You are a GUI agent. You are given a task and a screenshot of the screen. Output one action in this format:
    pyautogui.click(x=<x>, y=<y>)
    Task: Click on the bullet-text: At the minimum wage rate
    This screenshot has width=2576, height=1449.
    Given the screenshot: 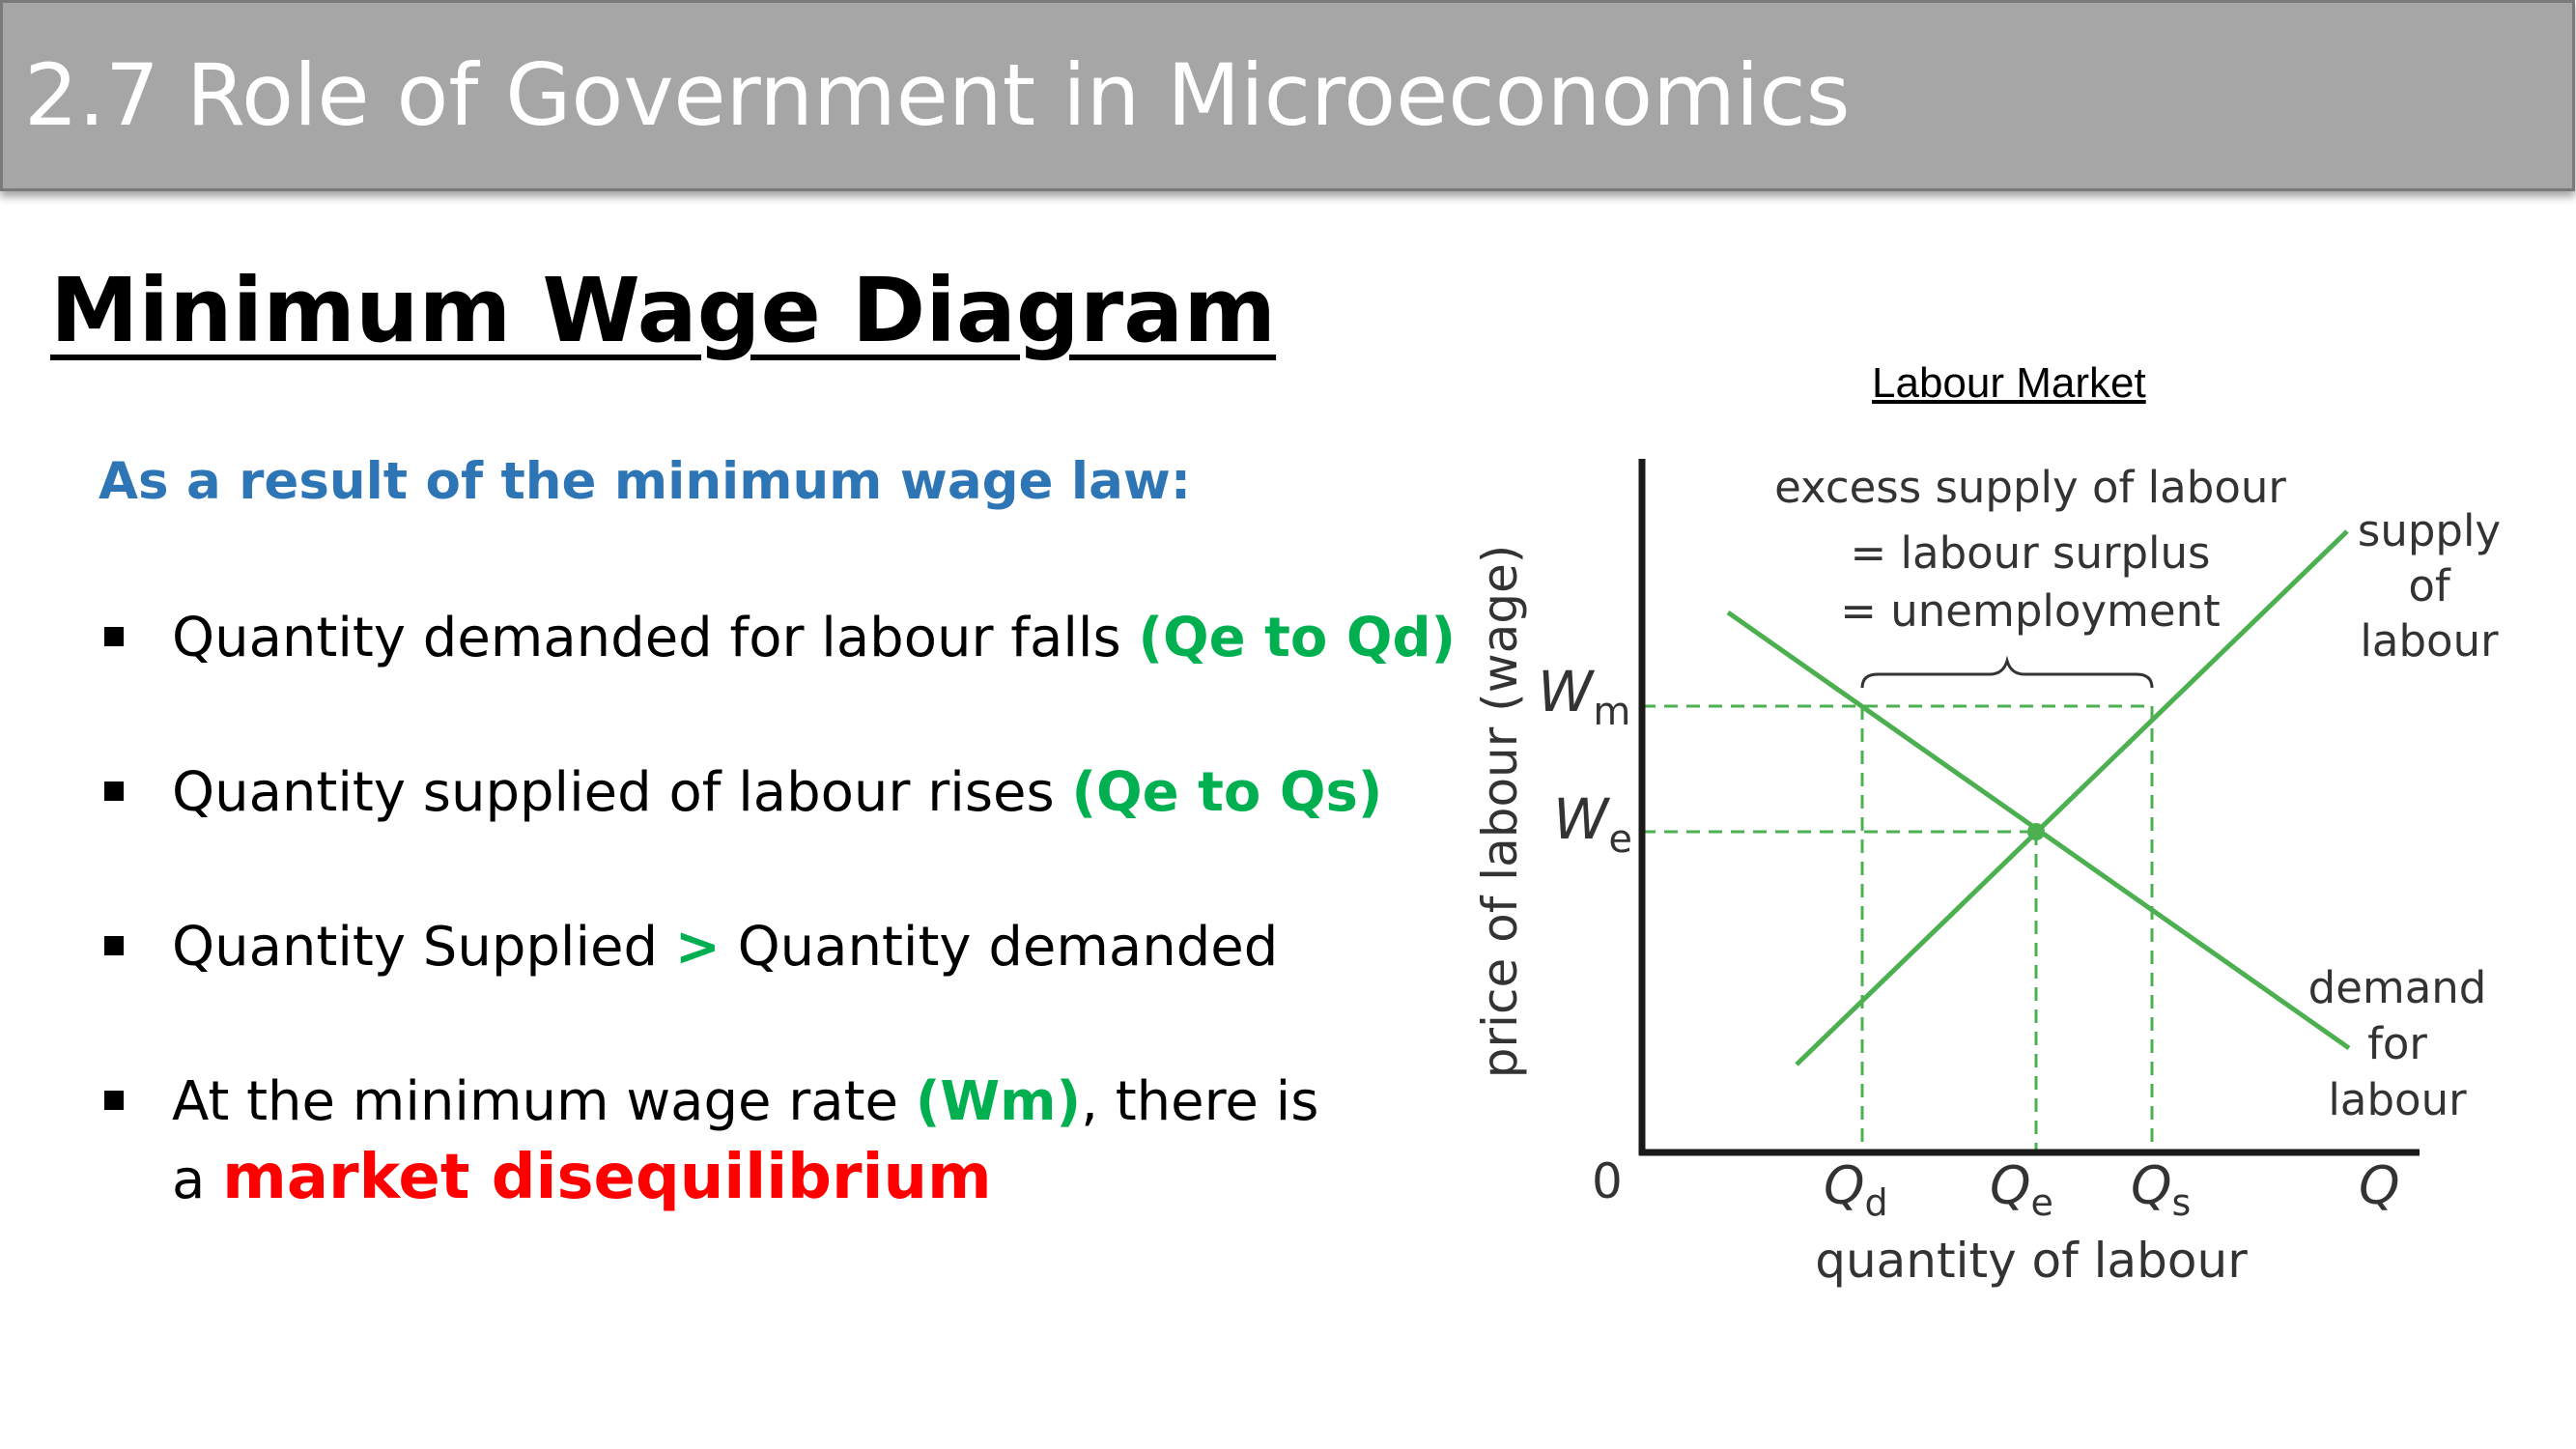 What is the action you would take?
    pyautogui.click(x=544, y=1101)
    